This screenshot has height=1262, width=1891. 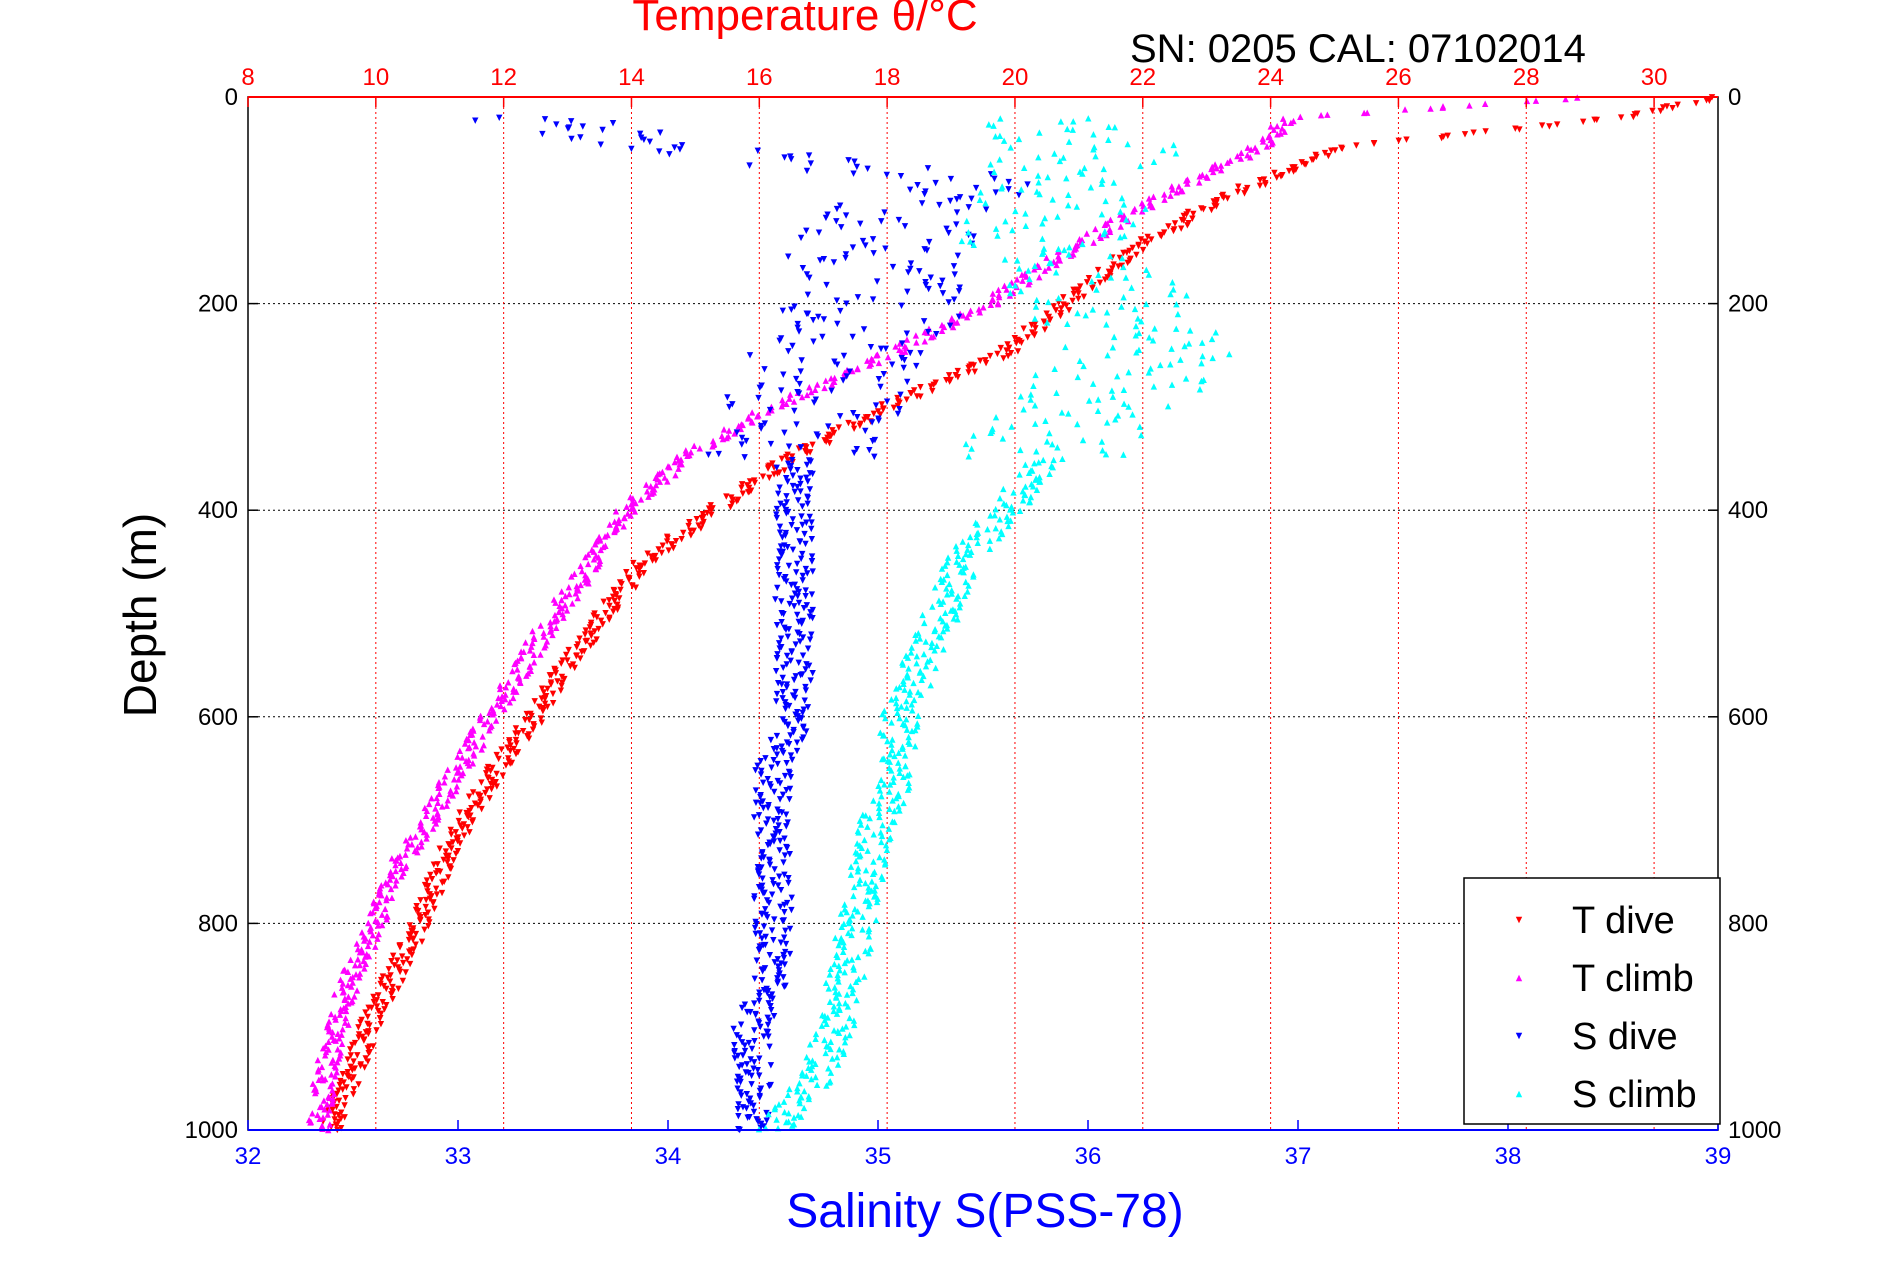 I want to click on y-tick-label-left: 800, so click(x=218, y=923).